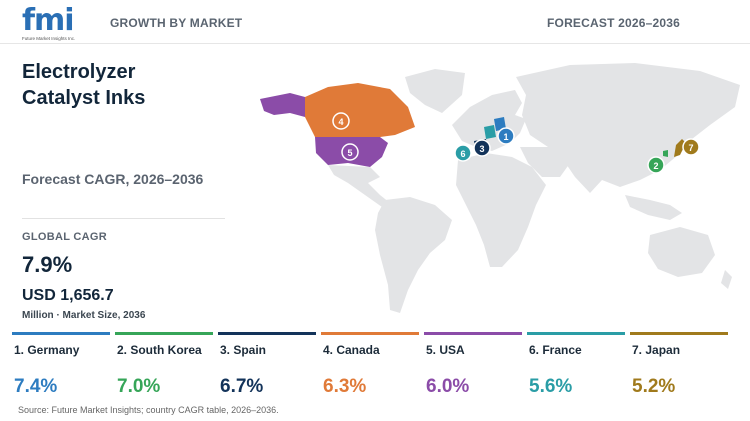 This screenshot has height=421, width=750. I want to click on legend-cagr-france: 5.6%, so click(551, 386).